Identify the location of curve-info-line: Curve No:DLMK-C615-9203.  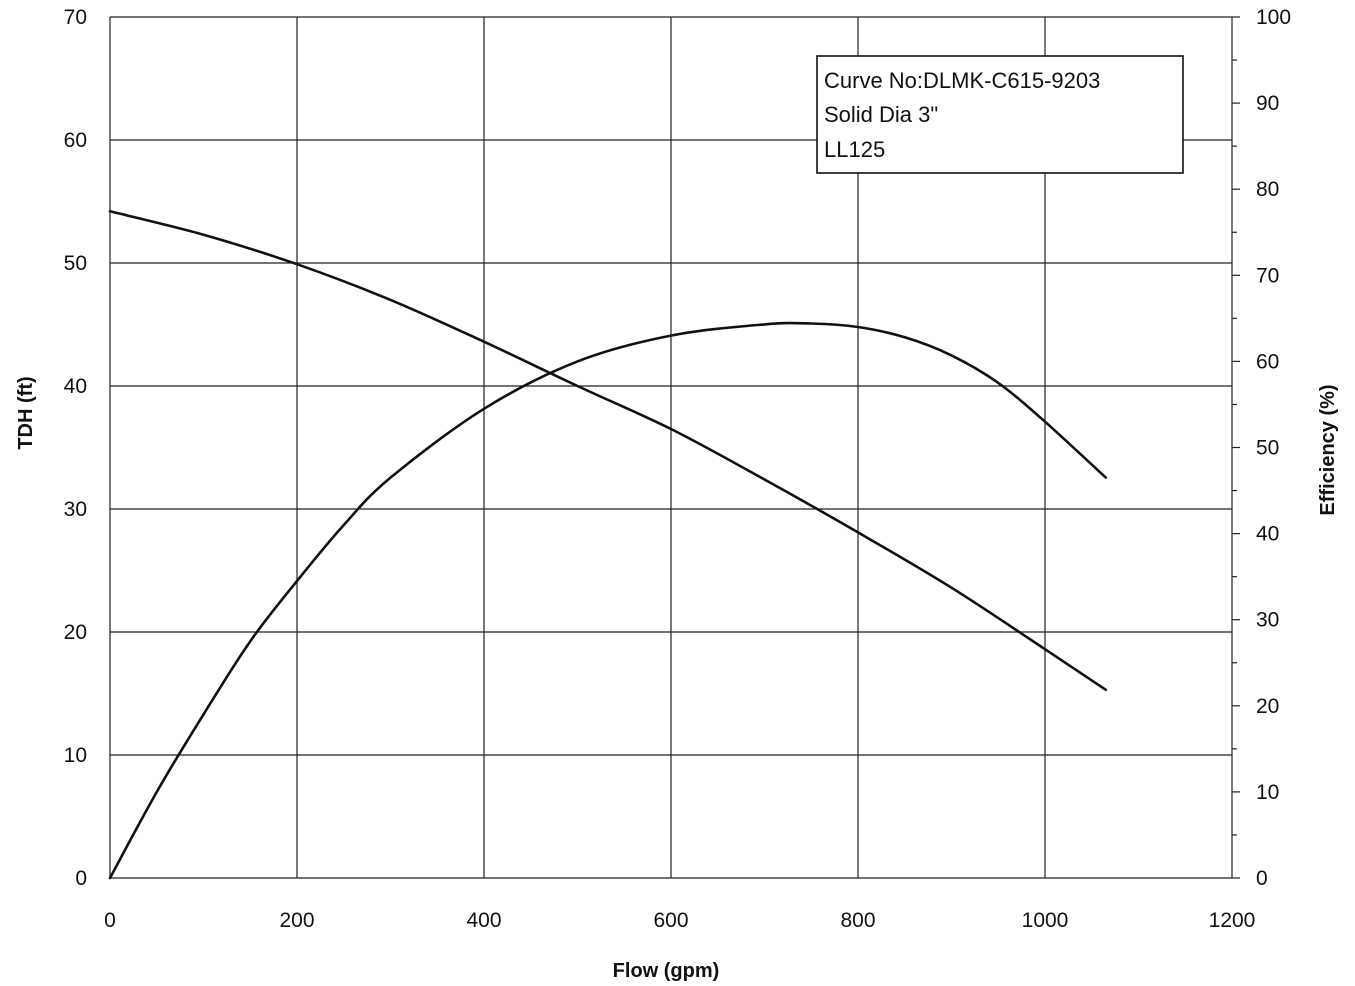
(962, 80).